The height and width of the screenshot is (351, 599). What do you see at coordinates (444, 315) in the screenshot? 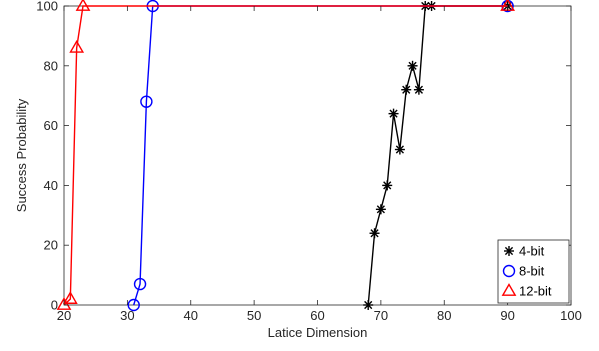
I see `x-tick-label: 80` at bounding box center [444, 315].